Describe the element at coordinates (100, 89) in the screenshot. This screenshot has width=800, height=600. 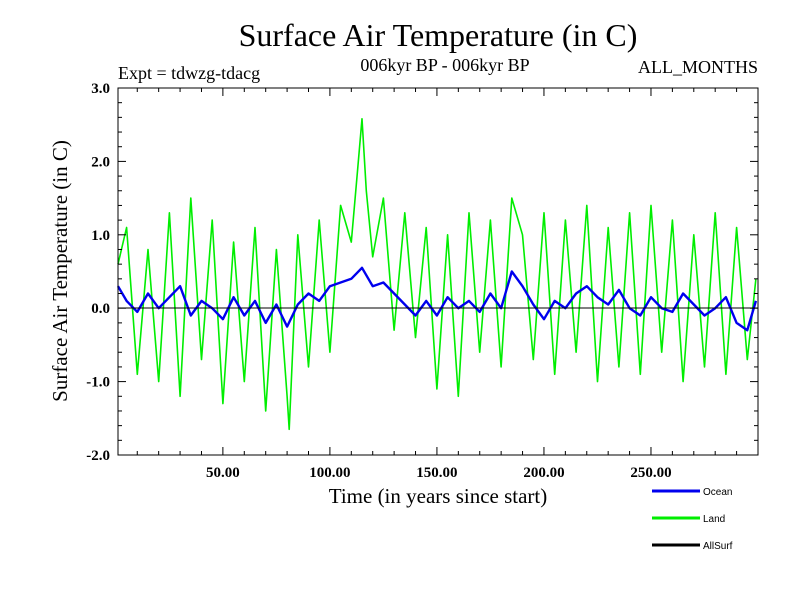
I see `y-tick-label: 3.0` at that location.